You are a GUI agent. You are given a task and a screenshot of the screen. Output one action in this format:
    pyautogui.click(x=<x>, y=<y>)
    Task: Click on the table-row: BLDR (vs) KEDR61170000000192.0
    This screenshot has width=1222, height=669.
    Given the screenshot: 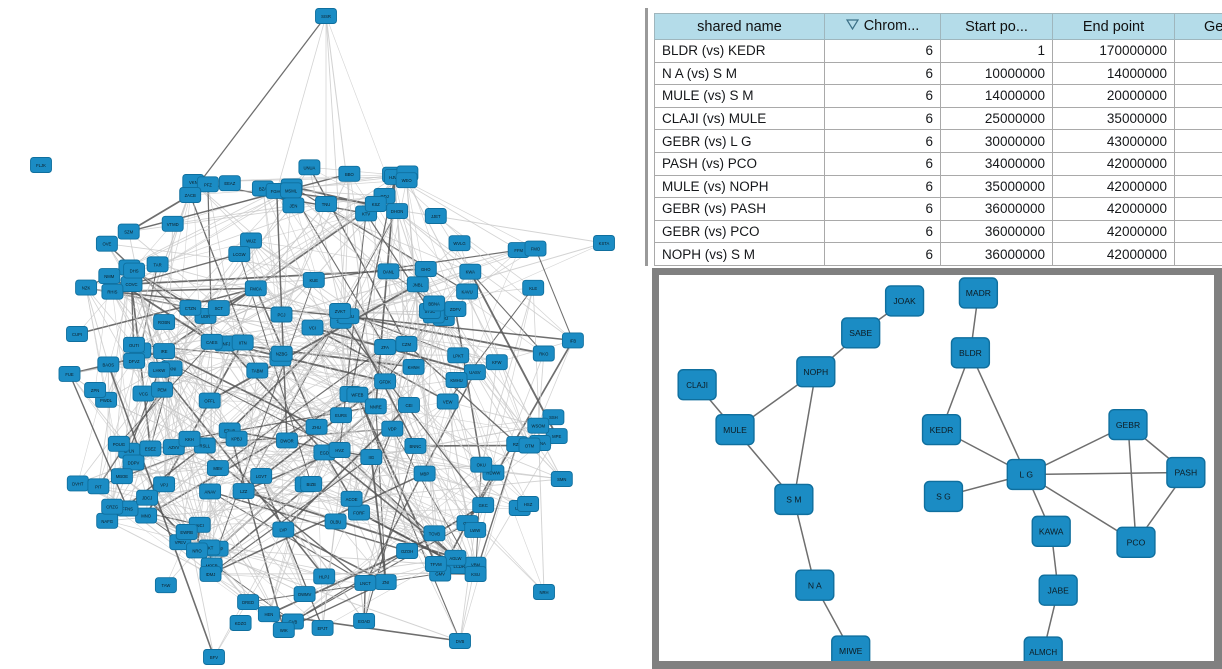 What is the action you would take?
    pyautogui.click(x=938, y=51)
    